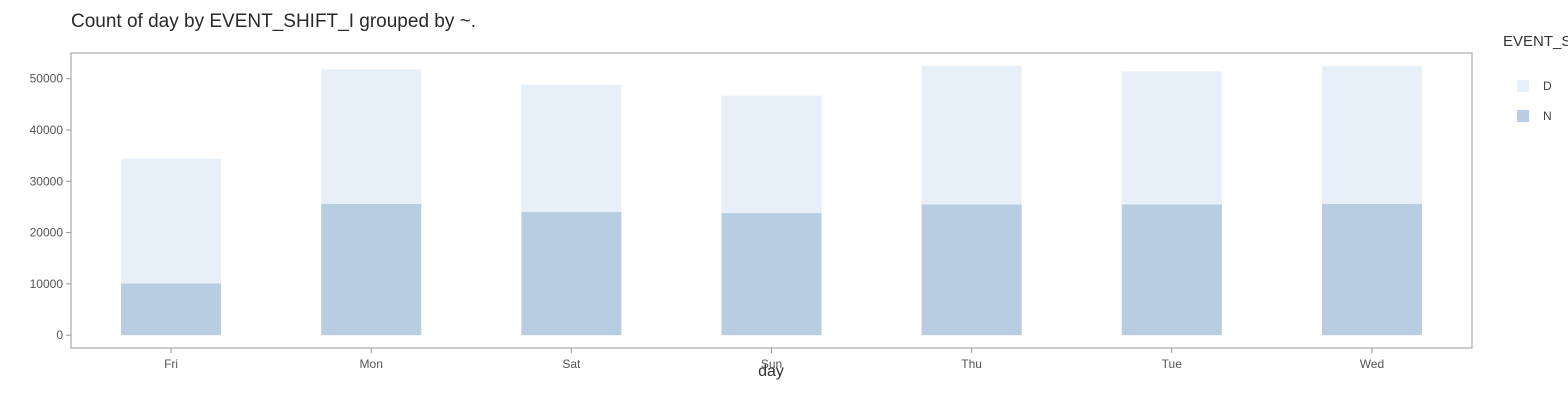 The height and width of the screenshot is (400, 1568). Describe the element at coordinates (1535, 41) in the screenshot. I see `legend-title: EVENT_S` at that location.